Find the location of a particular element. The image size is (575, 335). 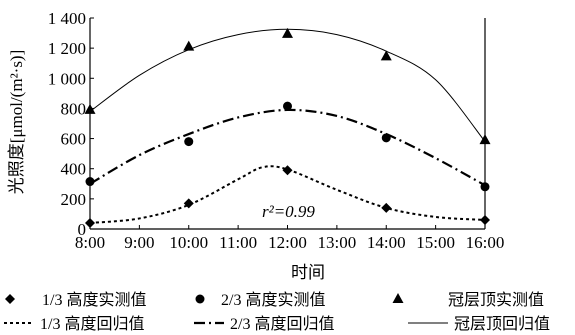

legend-label: 2/3 高度回归值 is located at coordinates (282, 324).